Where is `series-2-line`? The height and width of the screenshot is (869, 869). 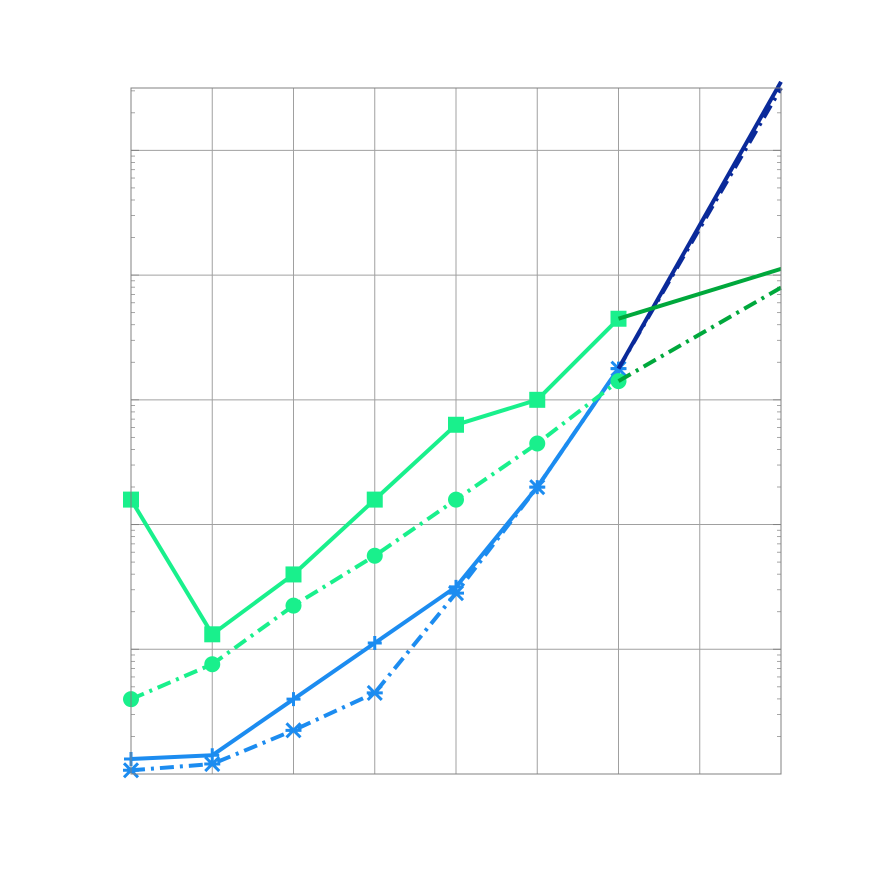
series-2-line is located at coordinates (699, 225).